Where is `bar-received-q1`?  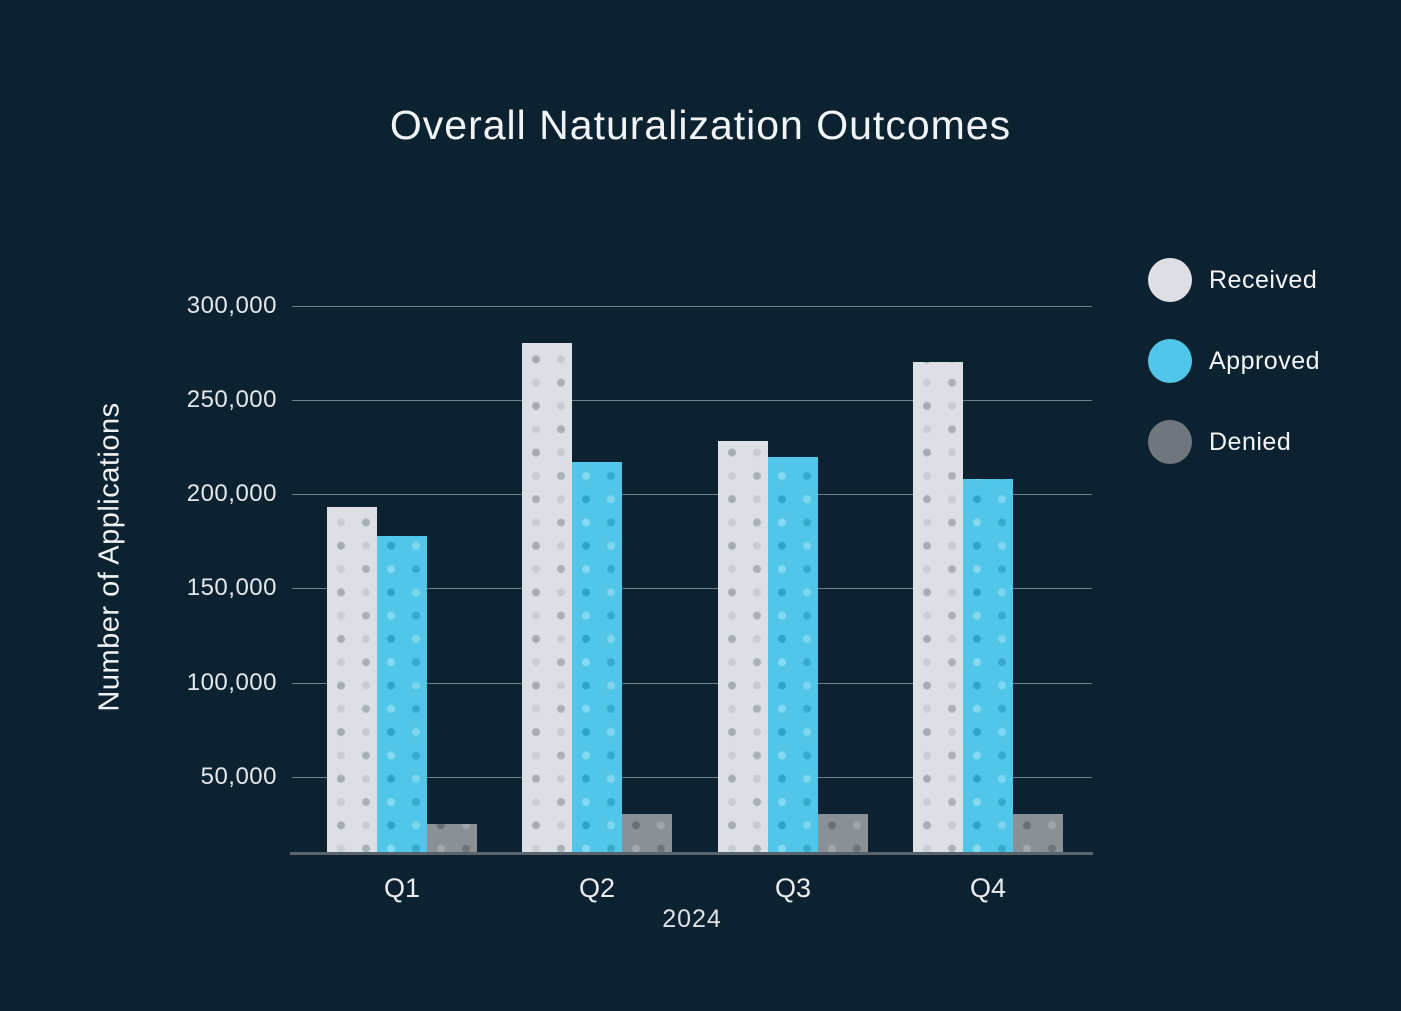
bar-received-q1 is located at coordinates (352, 680).